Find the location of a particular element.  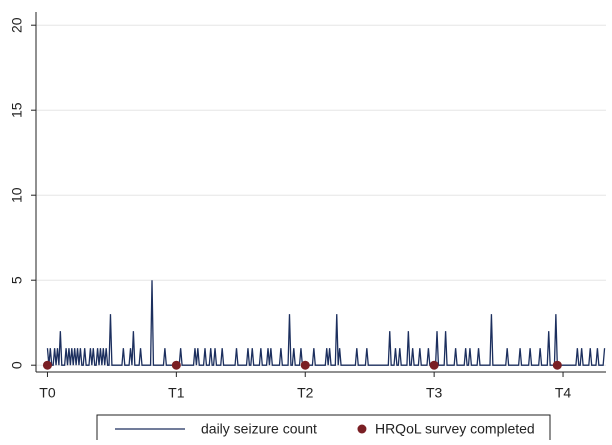

y-tick-label: 0 is located at coordinates (17, 365).